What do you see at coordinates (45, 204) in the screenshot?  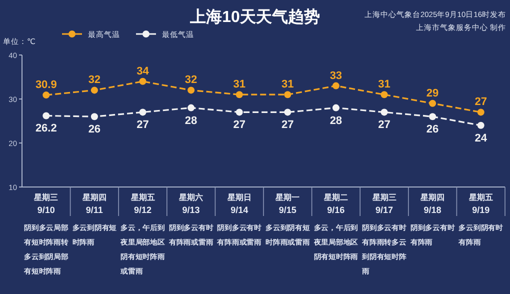 I see `x-tick-label: 星期三 9/10` at bounding box center [45, 204].